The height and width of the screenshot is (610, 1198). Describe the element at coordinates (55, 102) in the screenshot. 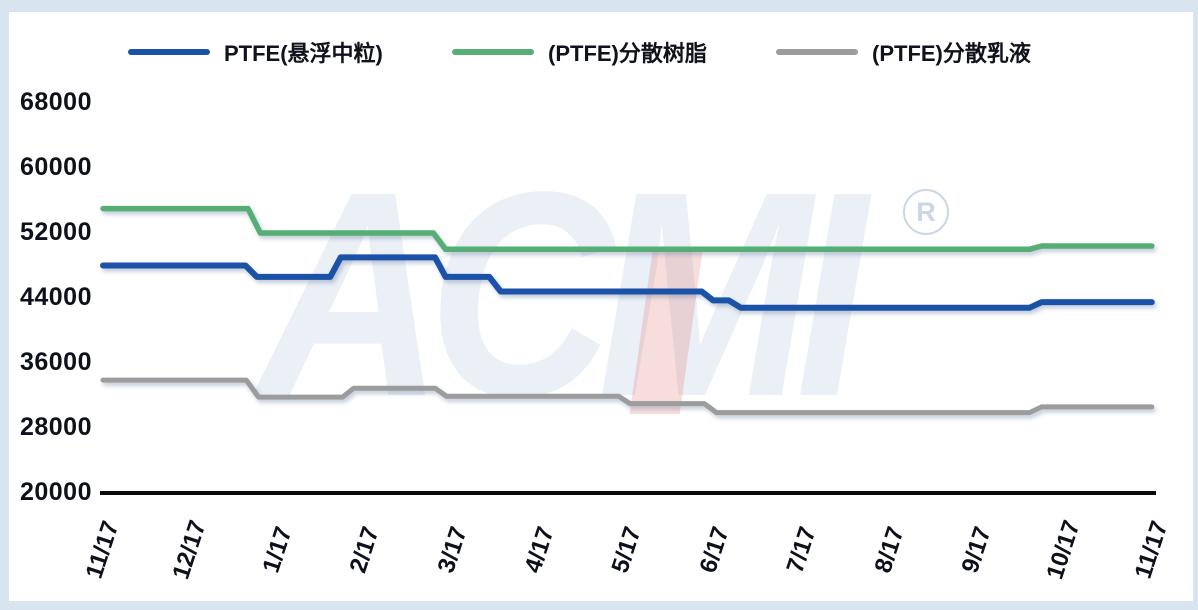

I see `y-tick-label: 68000` at that location.